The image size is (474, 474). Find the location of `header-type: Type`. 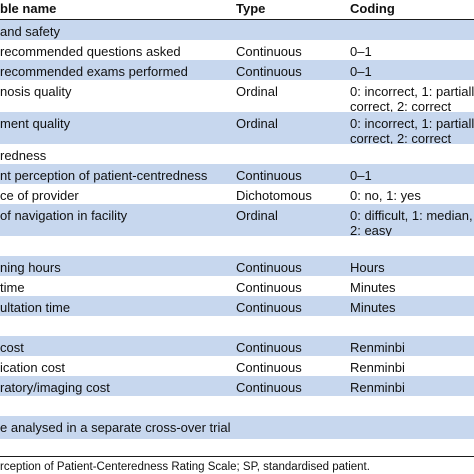

header-type: Type is located at coordinates (251, 8).